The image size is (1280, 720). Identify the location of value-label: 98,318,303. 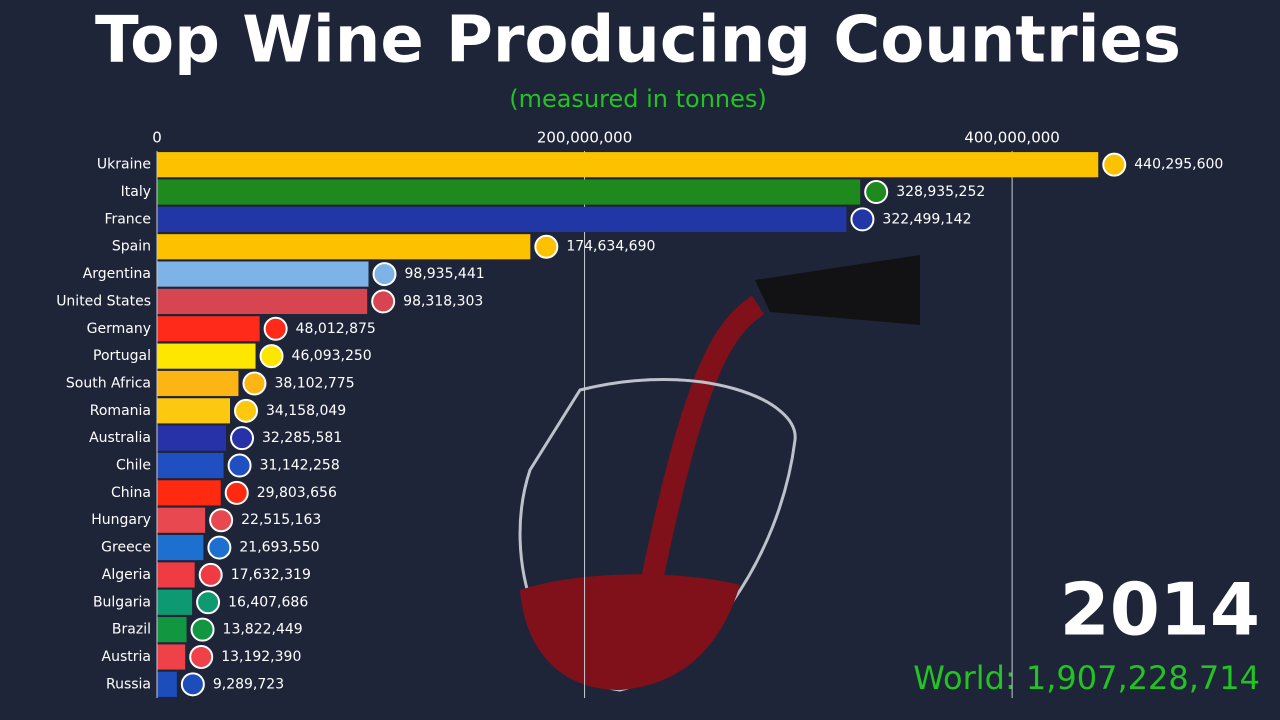
(443, 301).